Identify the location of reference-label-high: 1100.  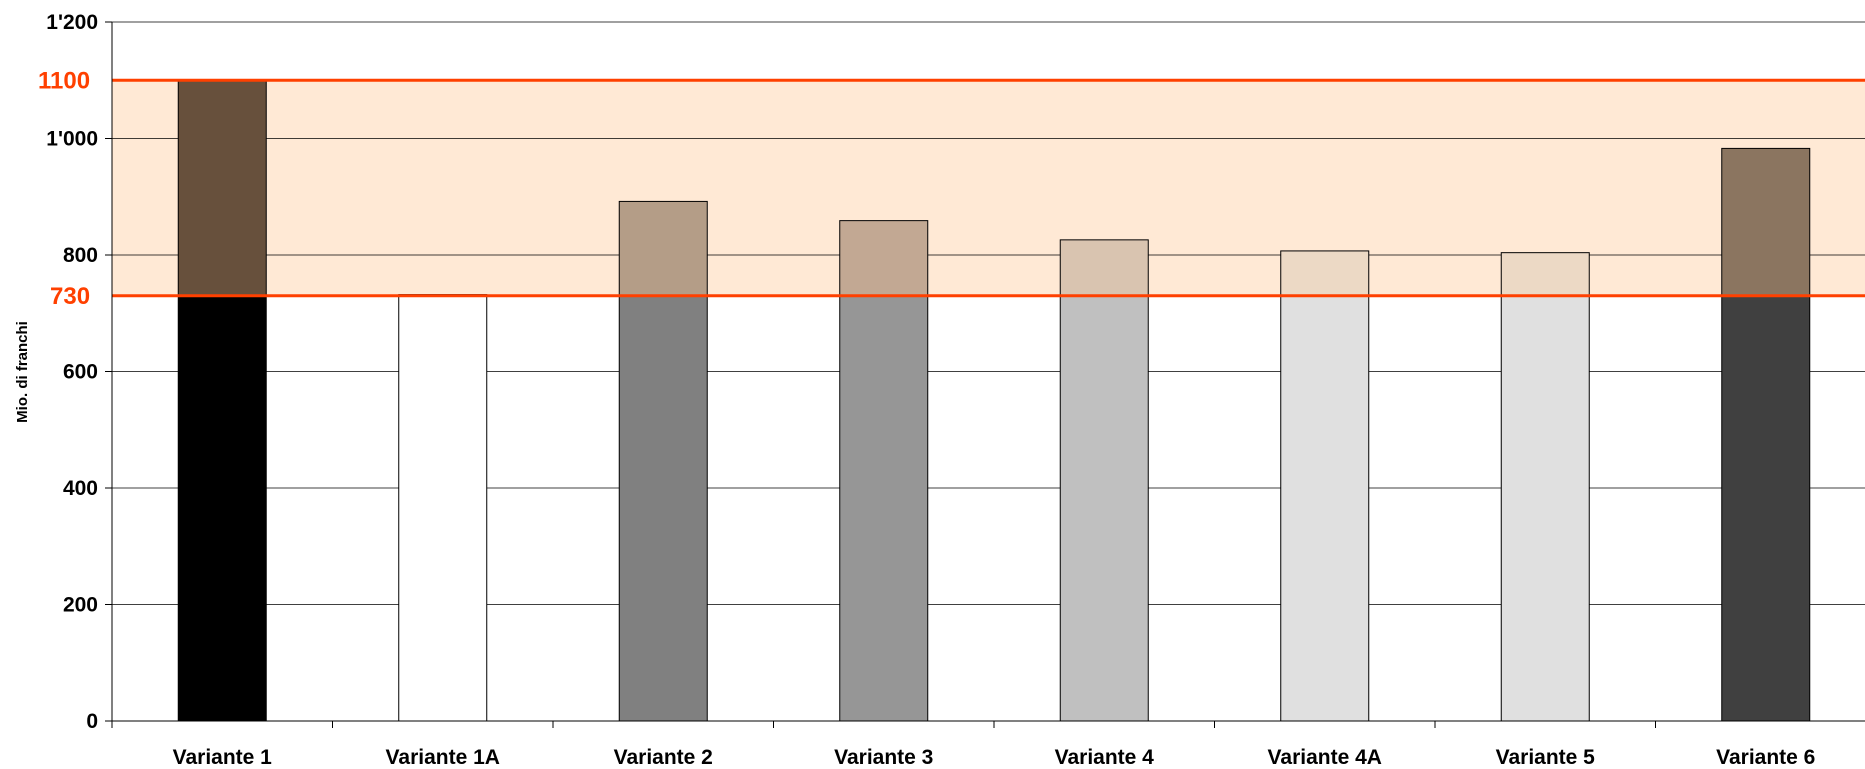
(64, 80).